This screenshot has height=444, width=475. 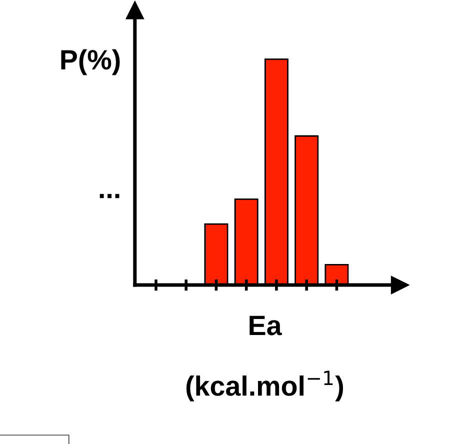 What do you see at coordinates (90, 62) in the screenshot?
I see `y-axis-title: P(%)` at bounding box center [90, 62].